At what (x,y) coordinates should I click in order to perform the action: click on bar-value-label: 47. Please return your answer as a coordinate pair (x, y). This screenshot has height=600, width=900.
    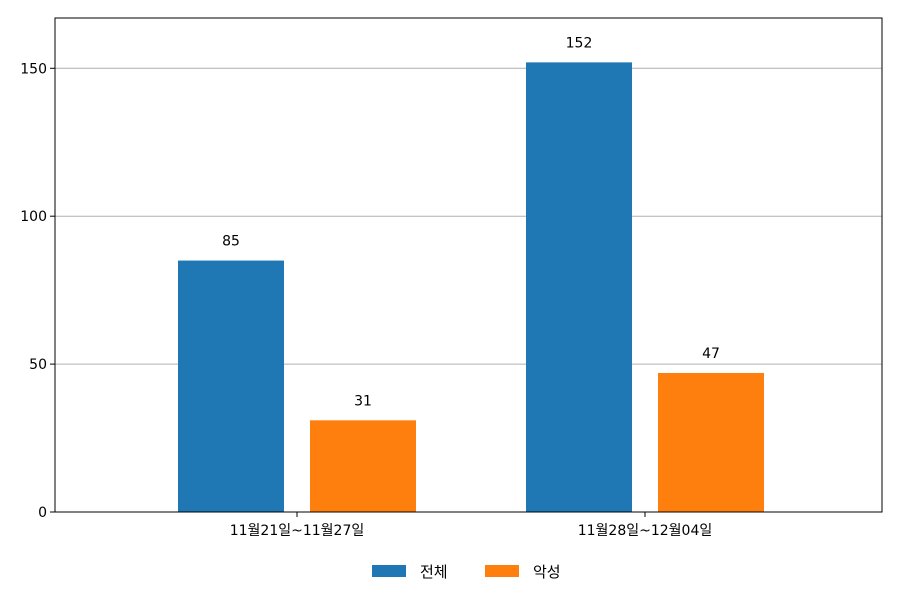
    Looking at the image, I should click on (711, 354).